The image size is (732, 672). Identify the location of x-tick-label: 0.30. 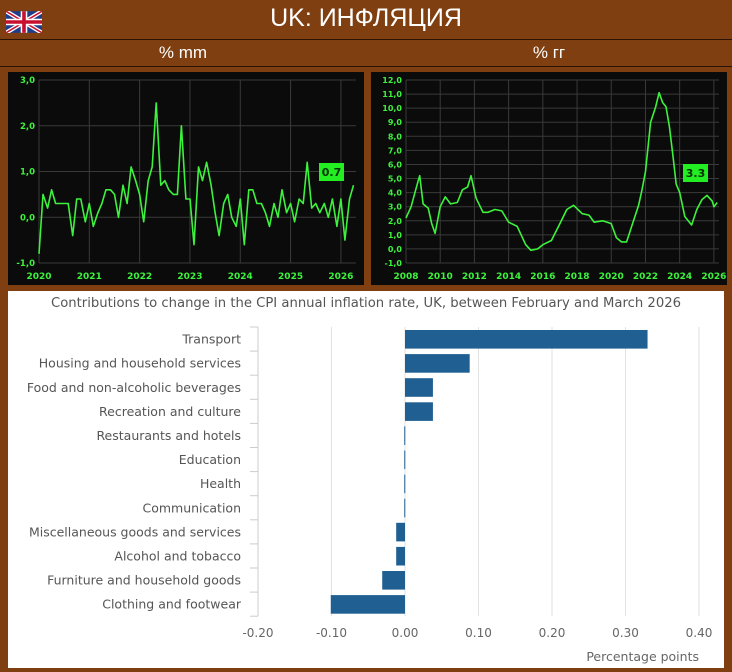
(625, 633).